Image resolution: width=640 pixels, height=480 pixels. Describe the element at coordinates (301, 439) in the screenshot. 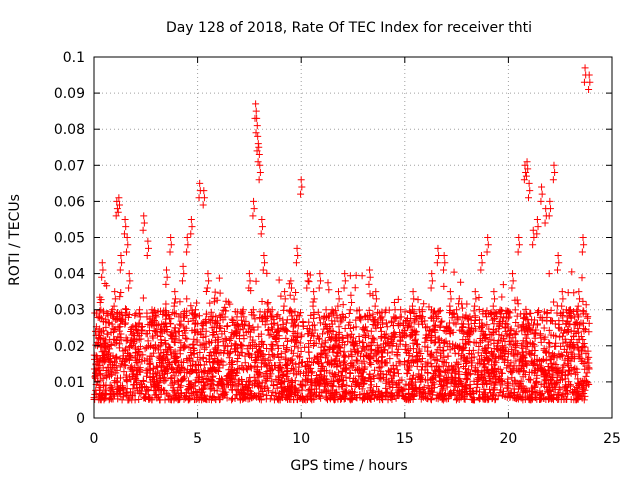

I see `x-tick-label: 10` at that location.